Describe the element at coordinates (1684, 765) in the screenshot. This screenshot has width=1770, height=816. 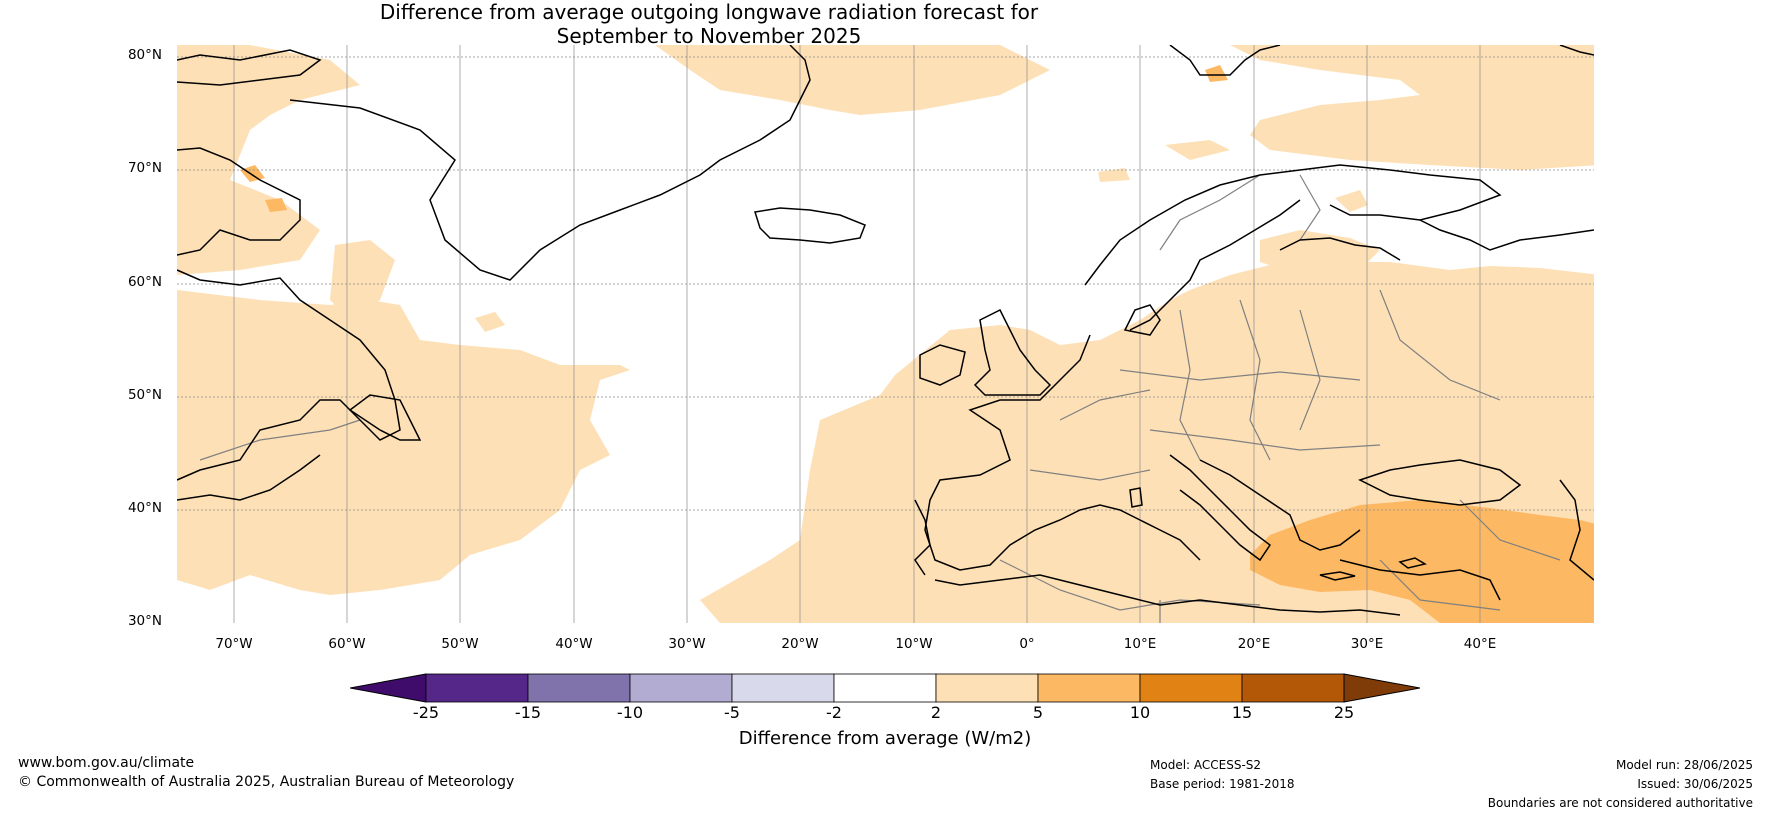
I see `model-run-date: Model run: 28/06/2025` at that location.